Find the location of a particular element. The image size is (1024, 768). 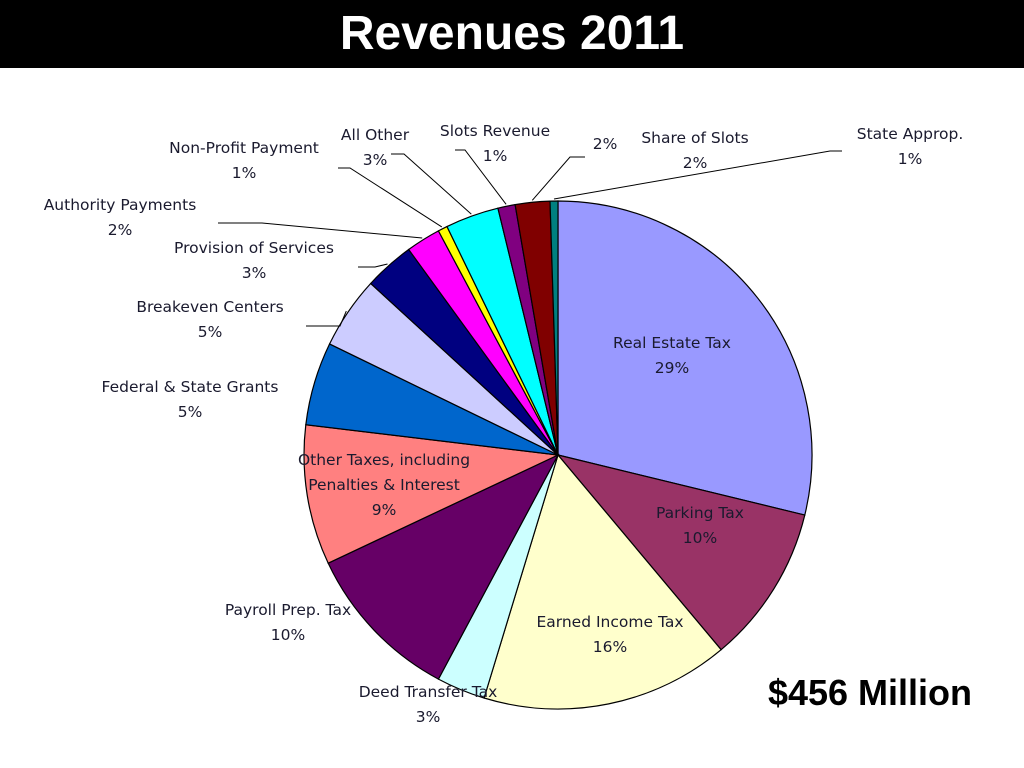

slice-other-taxes-including-penalties-interest is located at coordinates (432, 494).